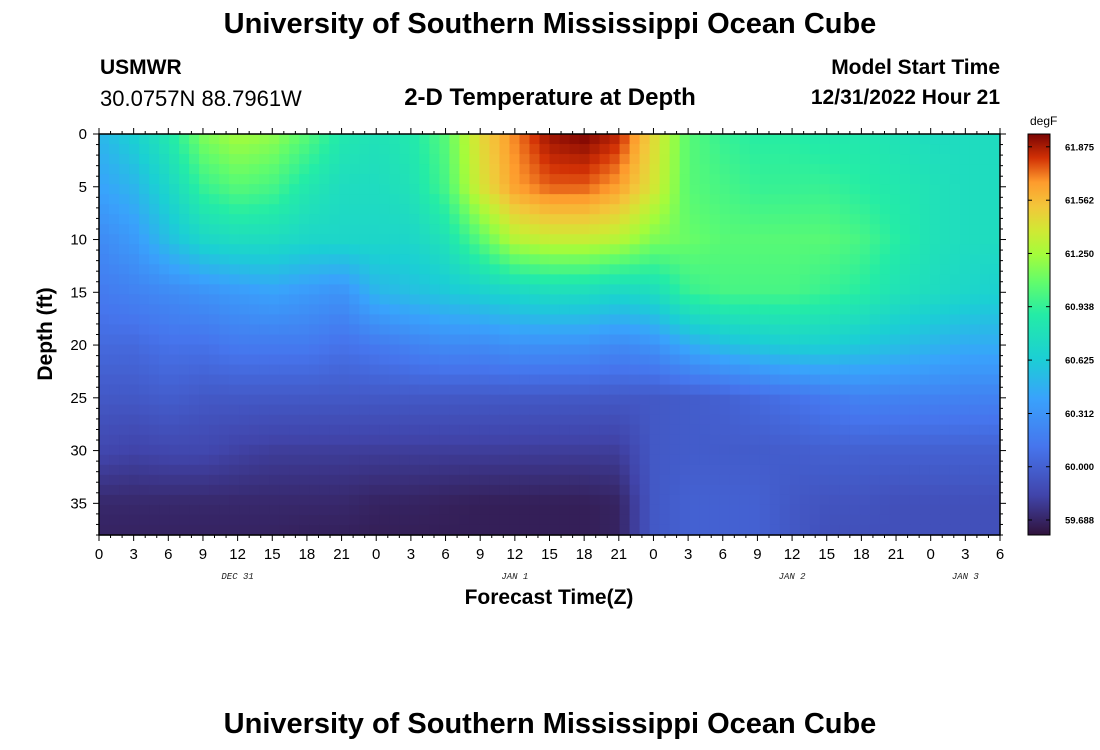 This screenshot has width=1100, height=750. Describe the element at coordinates (78, 503) in the screenshot. I see `y-tick-label: 35` at that location.